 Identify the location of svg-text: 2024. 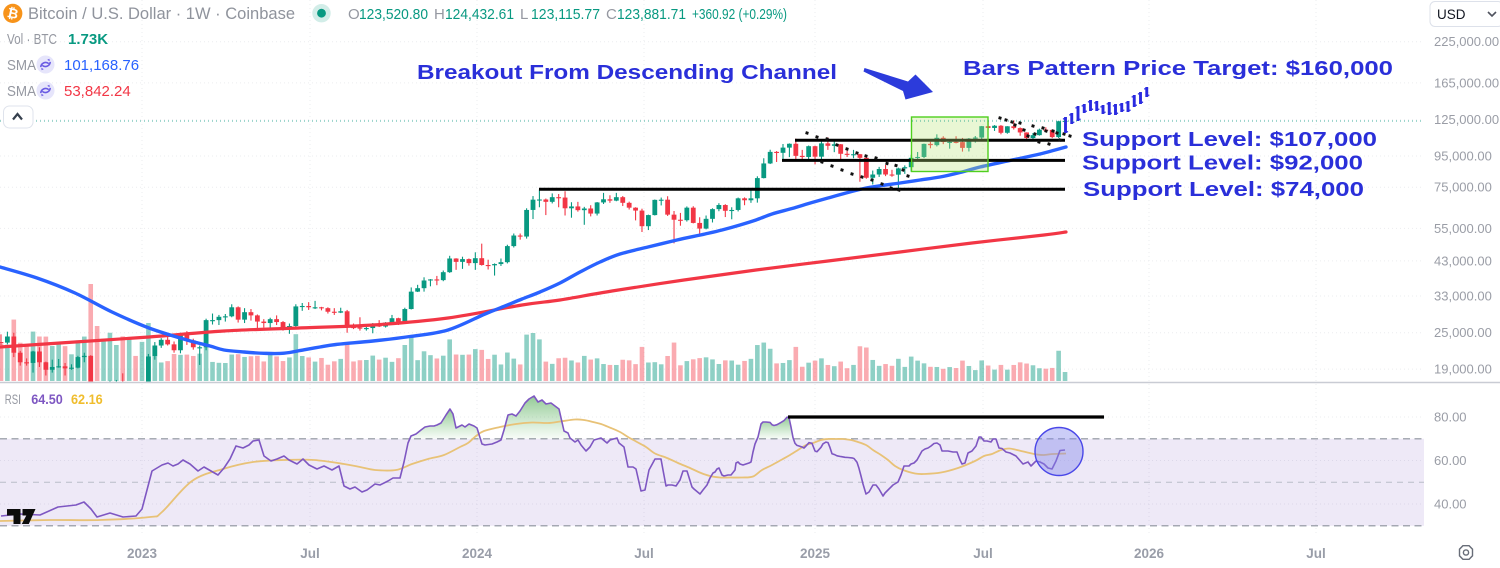
(477, 553).